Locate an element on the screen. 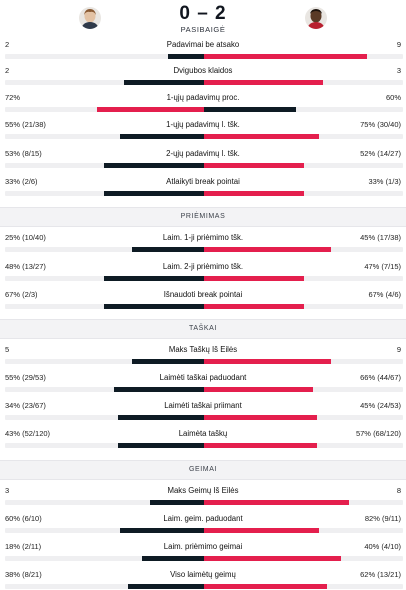 The height and width of the screenshot is (590, 406). stat-right-value: 60% is located at coordinates (393, 97).